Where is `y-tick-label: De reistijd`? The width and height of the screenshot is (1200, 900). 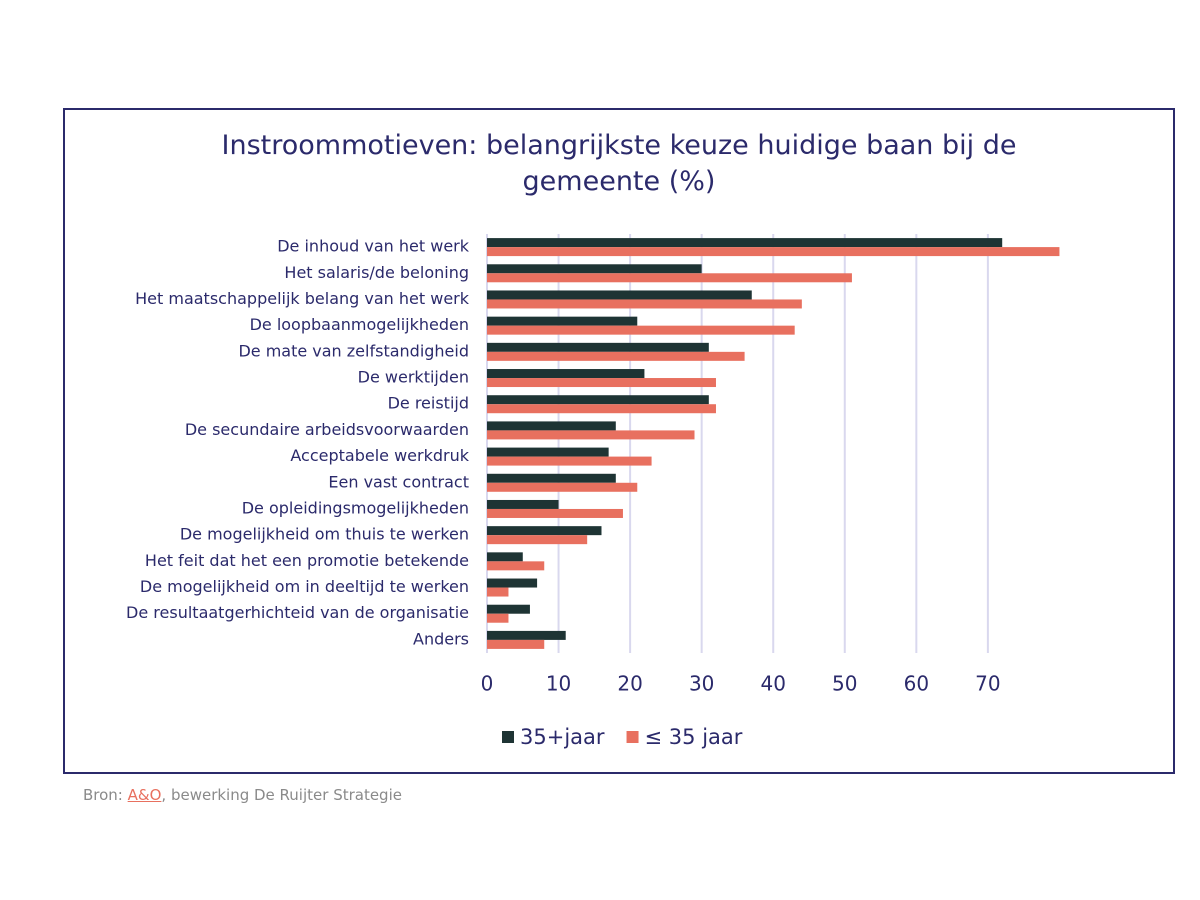
y-tick-label: De reistijd is located at coordinates (428, 403).